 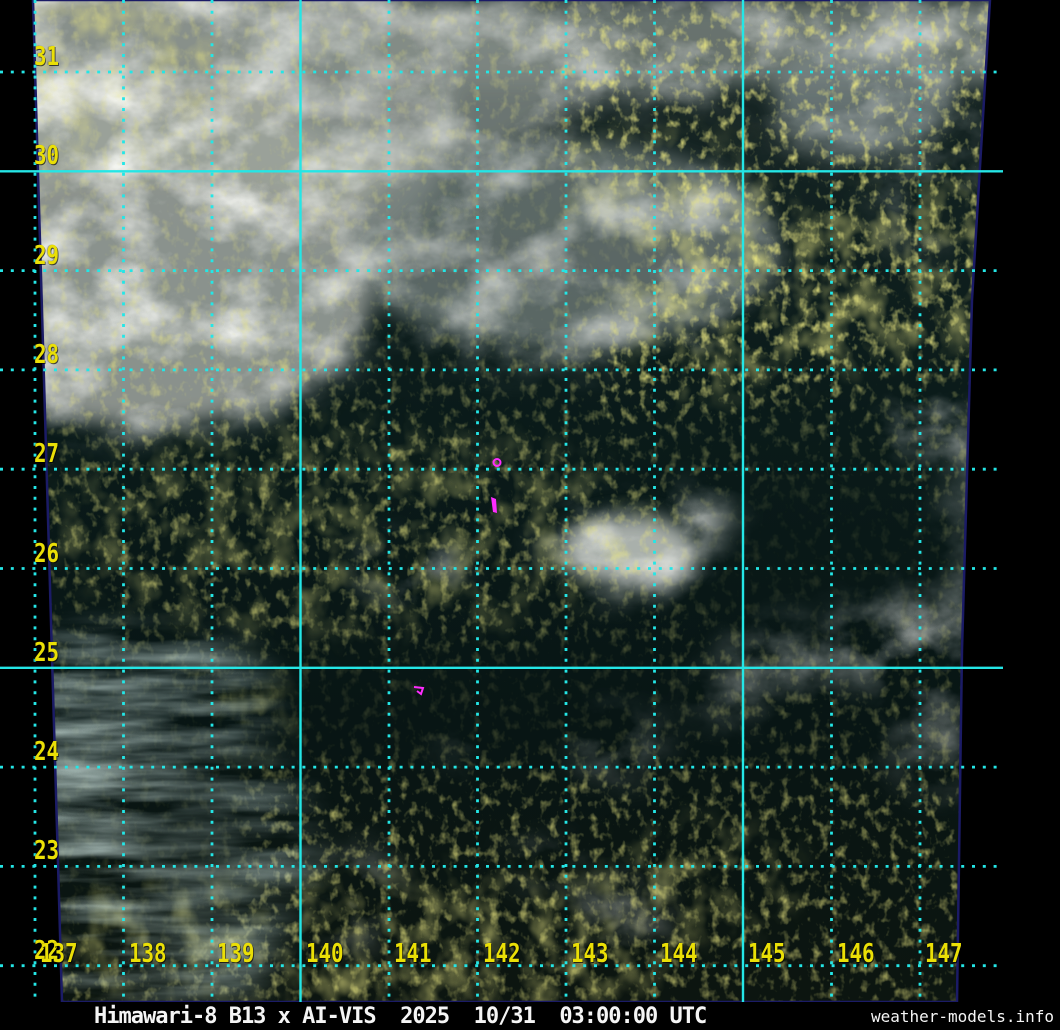 I want to click on haze-layer, so click(x=176, y=811).